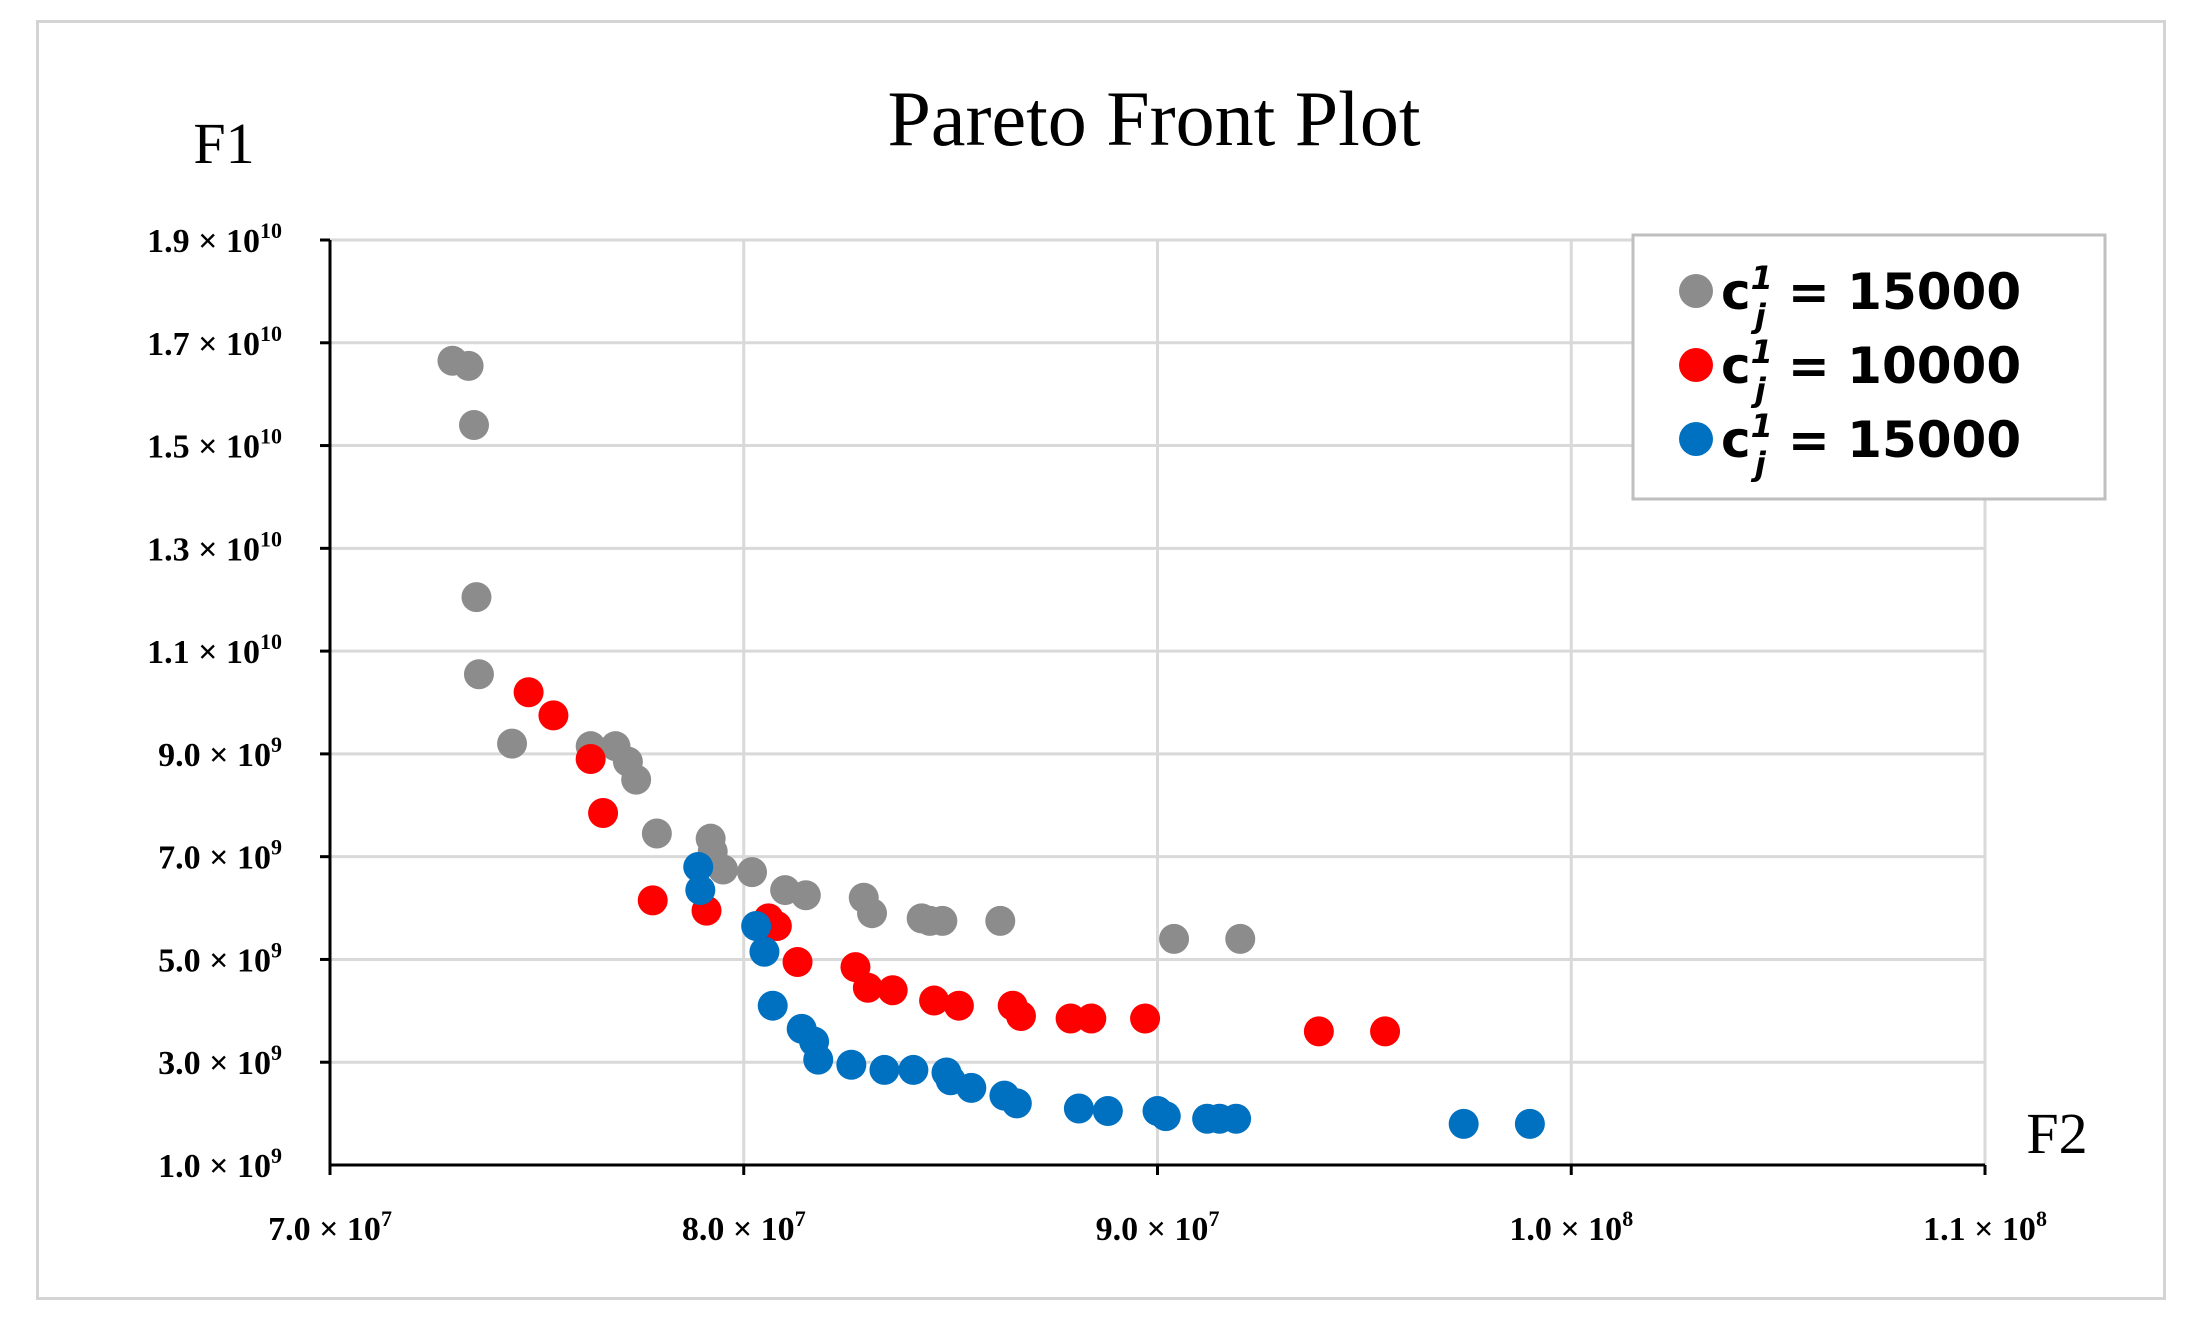 The width and height of the screenshot is (2194, 1335). What do you see at coordinates (1871, 371) in the screenshot?
I see `legend-label: c1 j = 10000` at bounding box center [1871, 371].